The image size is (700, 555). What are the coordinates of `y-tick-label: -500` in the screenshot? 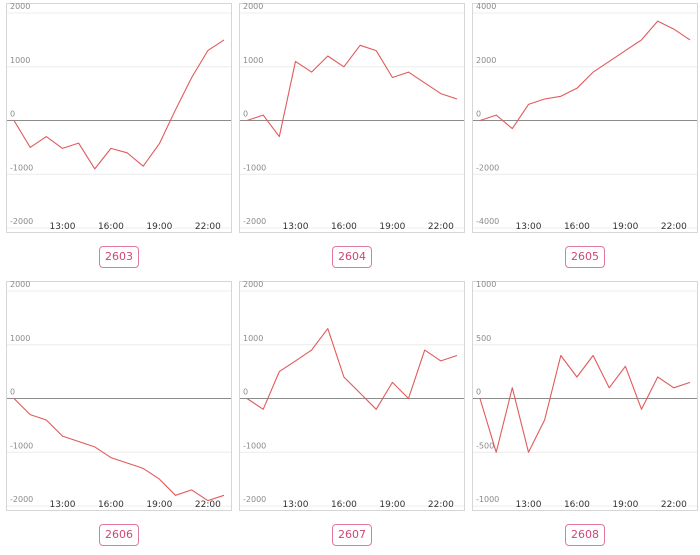 It's located at (485, 445).